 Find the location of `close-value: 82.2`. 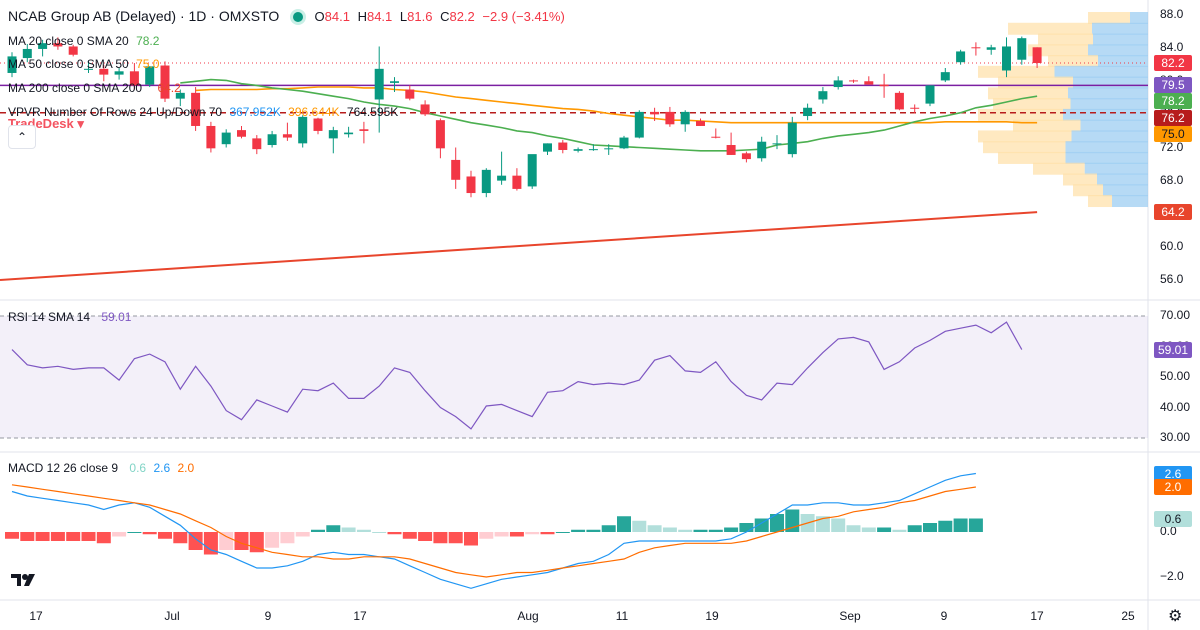

close-value: 82.2 is located at coordinates (462, 16).